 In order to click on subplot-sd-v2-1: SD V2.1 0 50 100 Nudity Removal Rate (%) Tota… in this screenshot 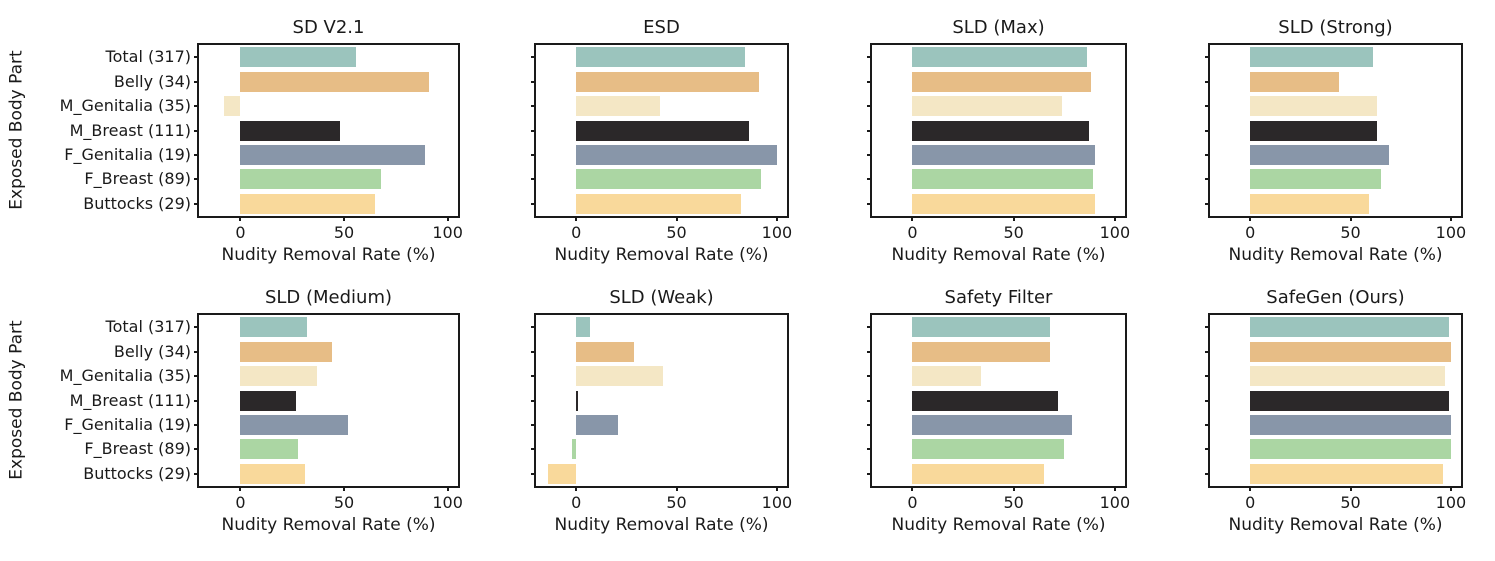, I will do `click(261, 141)`.